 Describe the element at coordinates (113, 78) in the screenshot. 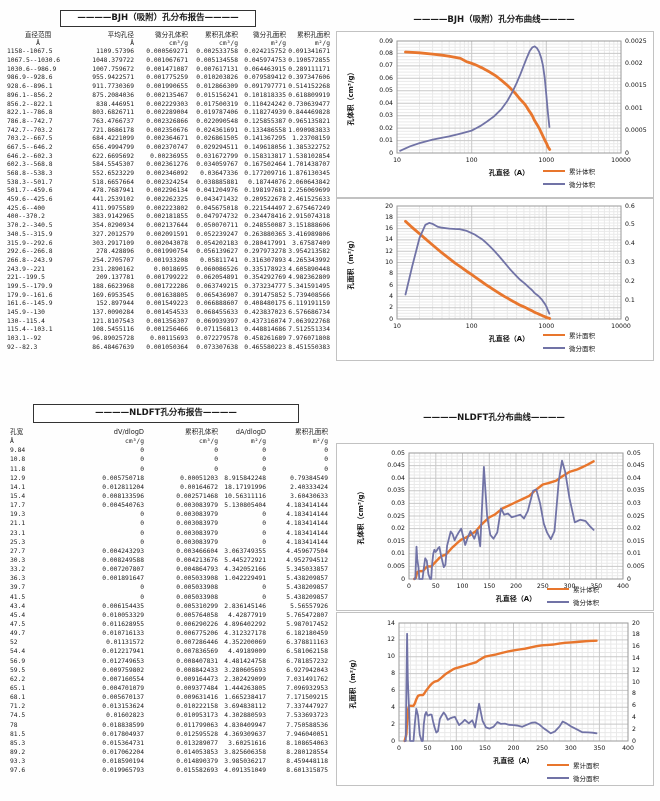

I see `table-cell: 955.9422571` at that location.